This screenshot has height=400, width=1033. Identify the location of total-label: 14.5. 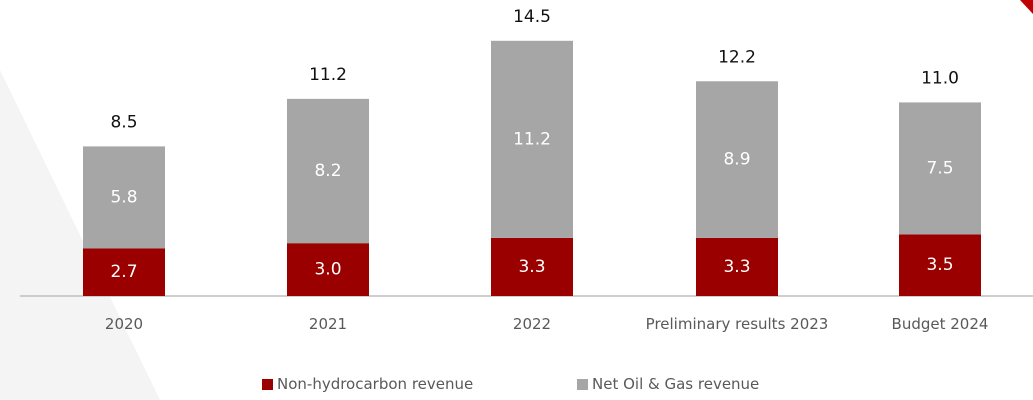
(532, 17).